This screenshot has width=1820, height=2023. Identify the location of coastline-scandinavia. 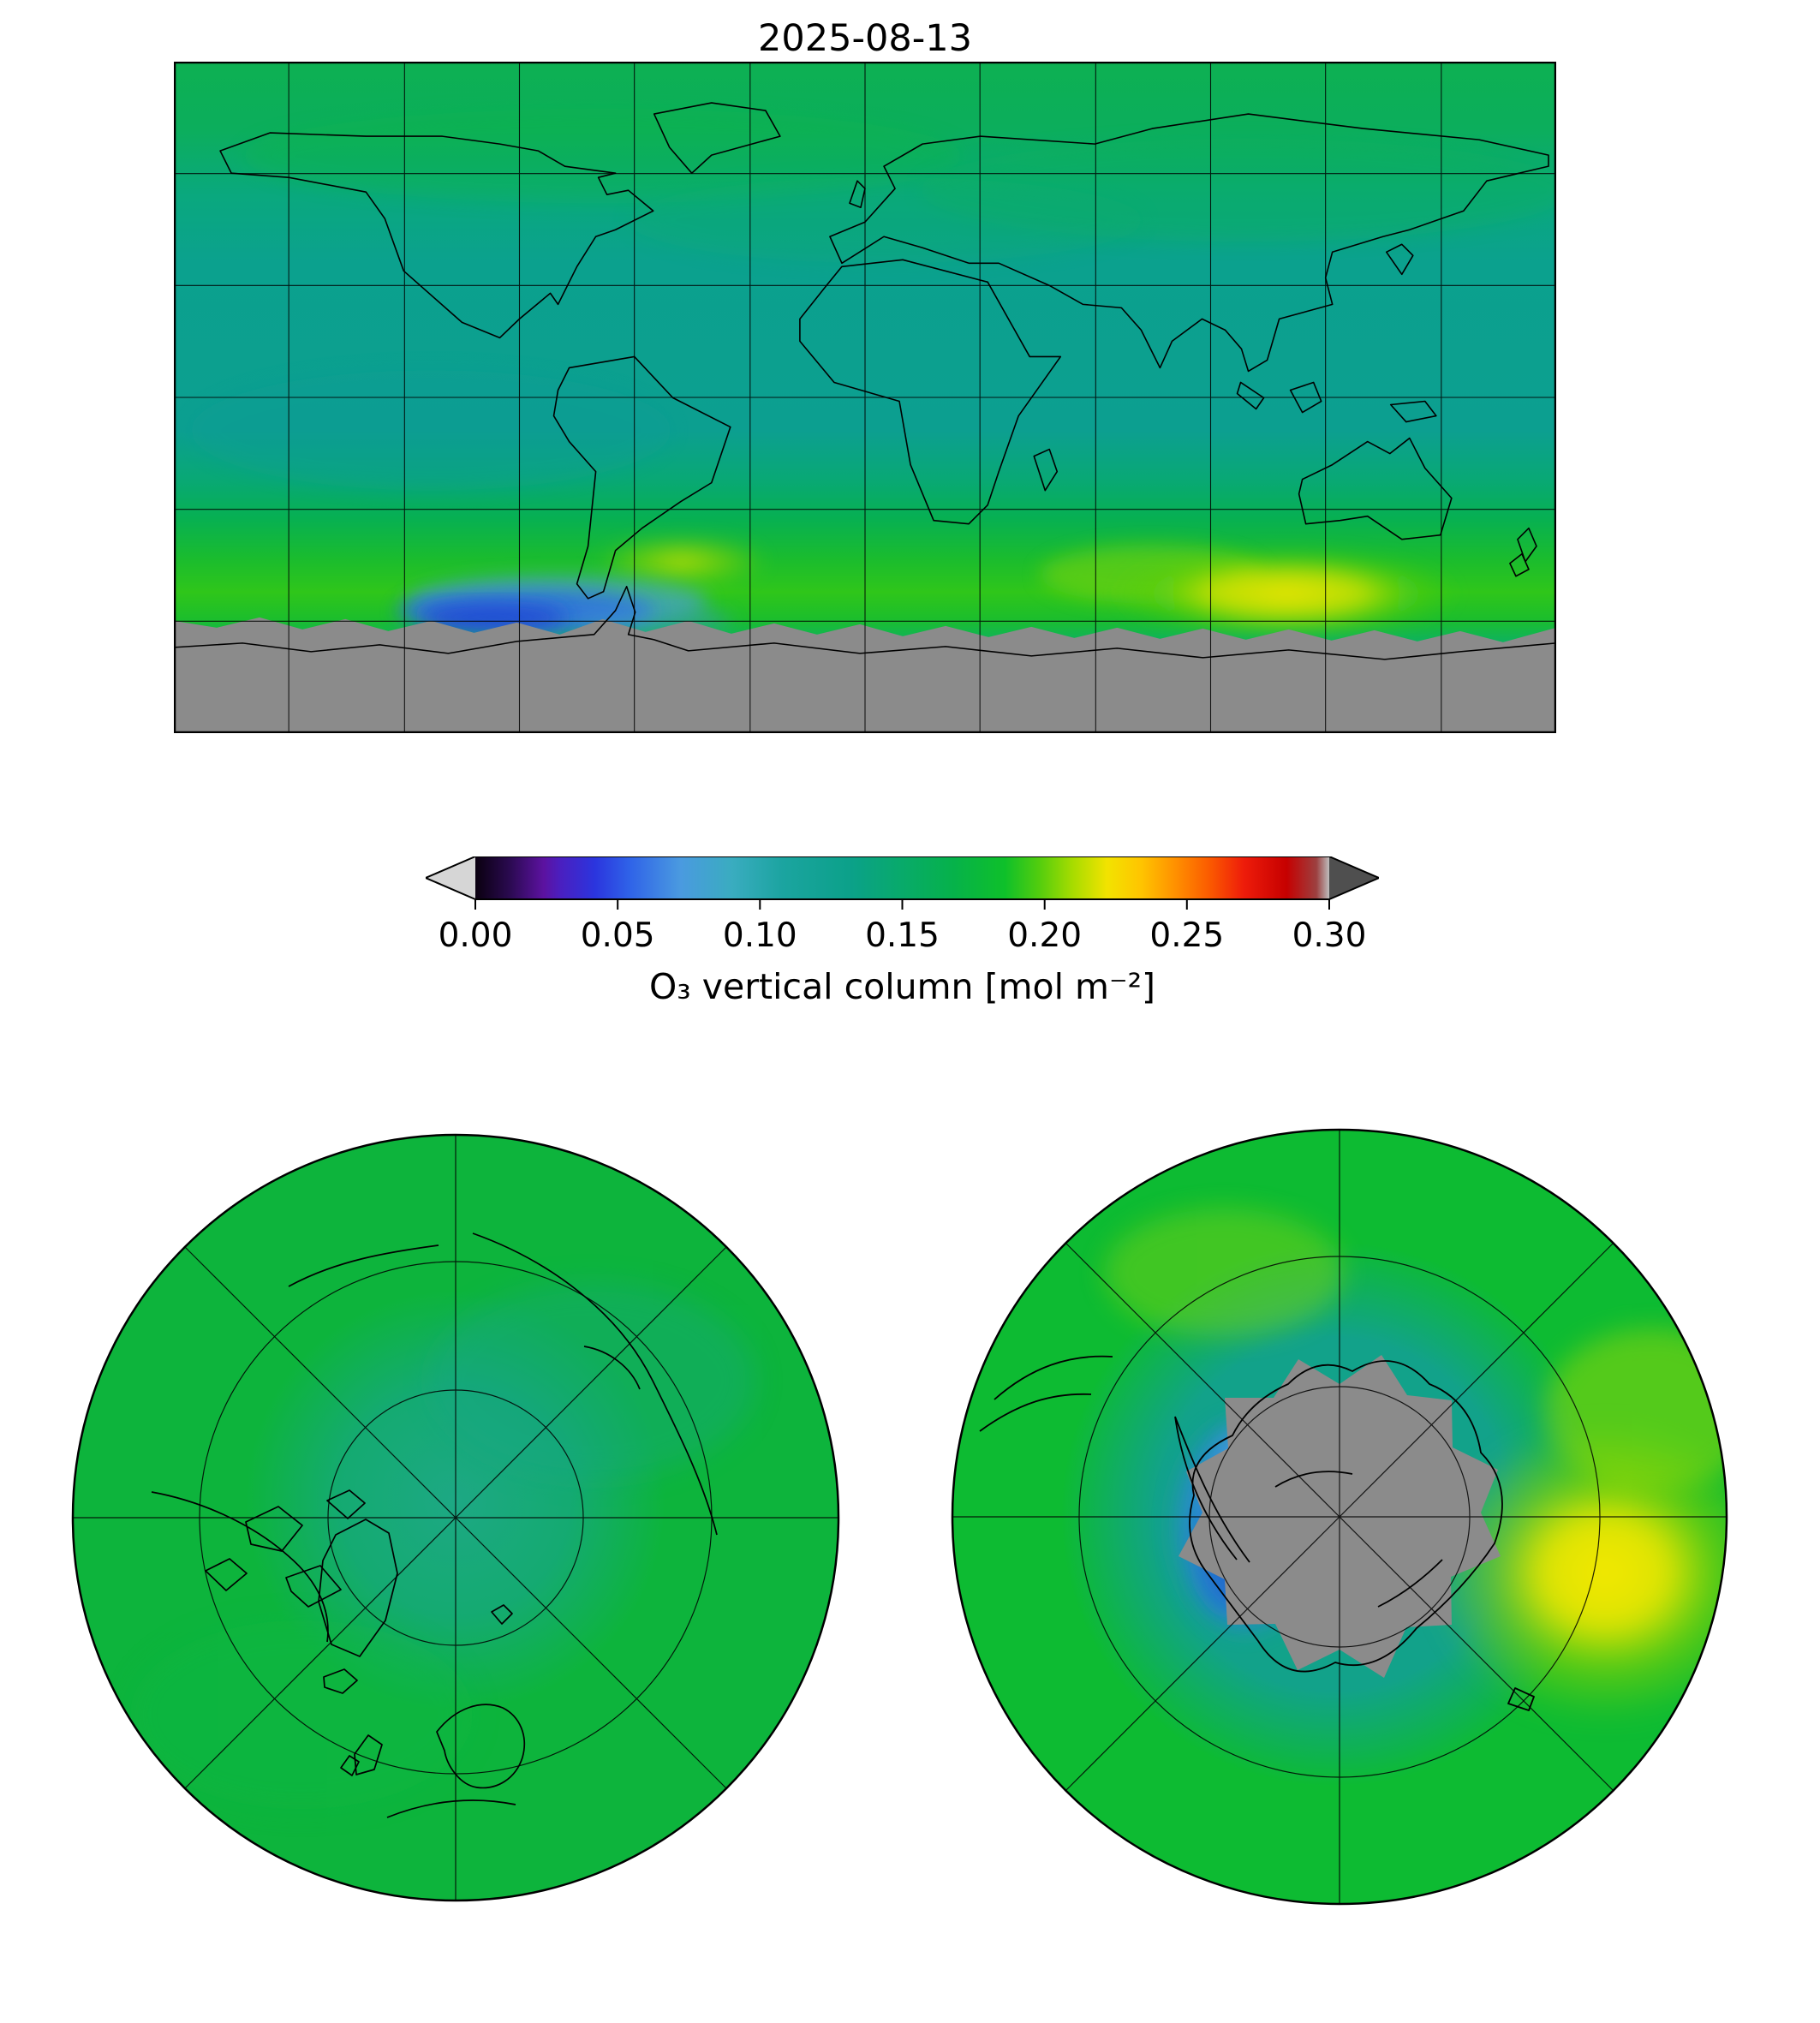
(481, 1746).